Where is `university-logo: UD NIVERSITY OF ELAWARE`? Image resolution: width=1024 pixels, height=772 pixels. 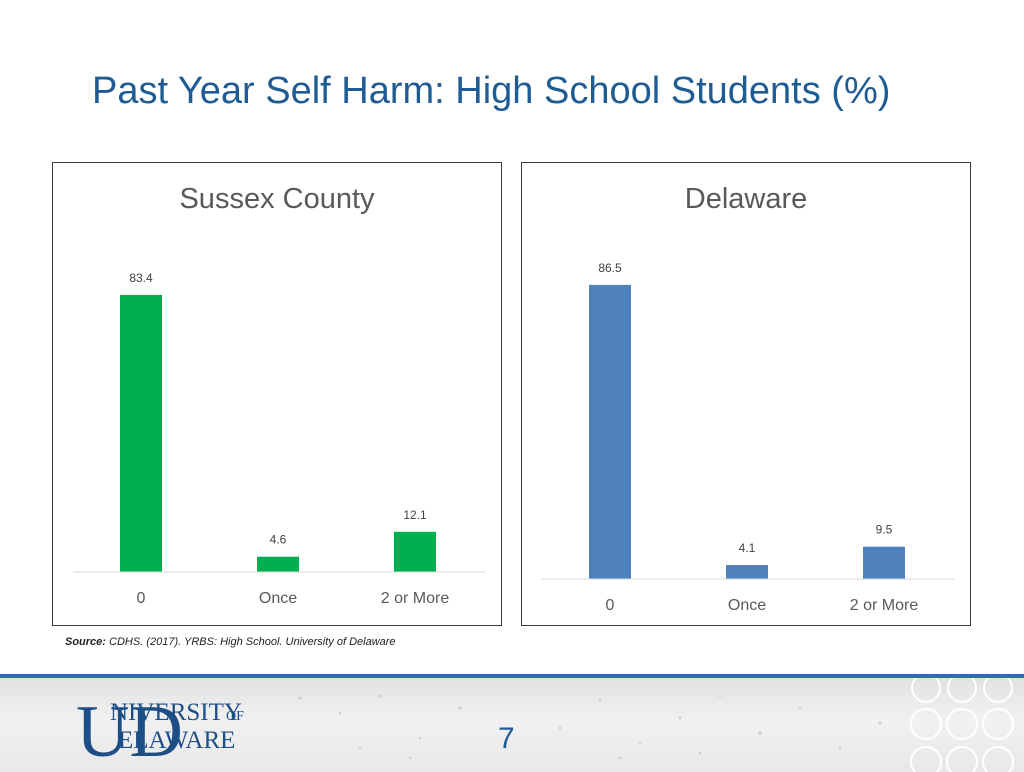 university-logo: UD NIVERSITY OF ELAWARE is located at coordinates (160, 726).